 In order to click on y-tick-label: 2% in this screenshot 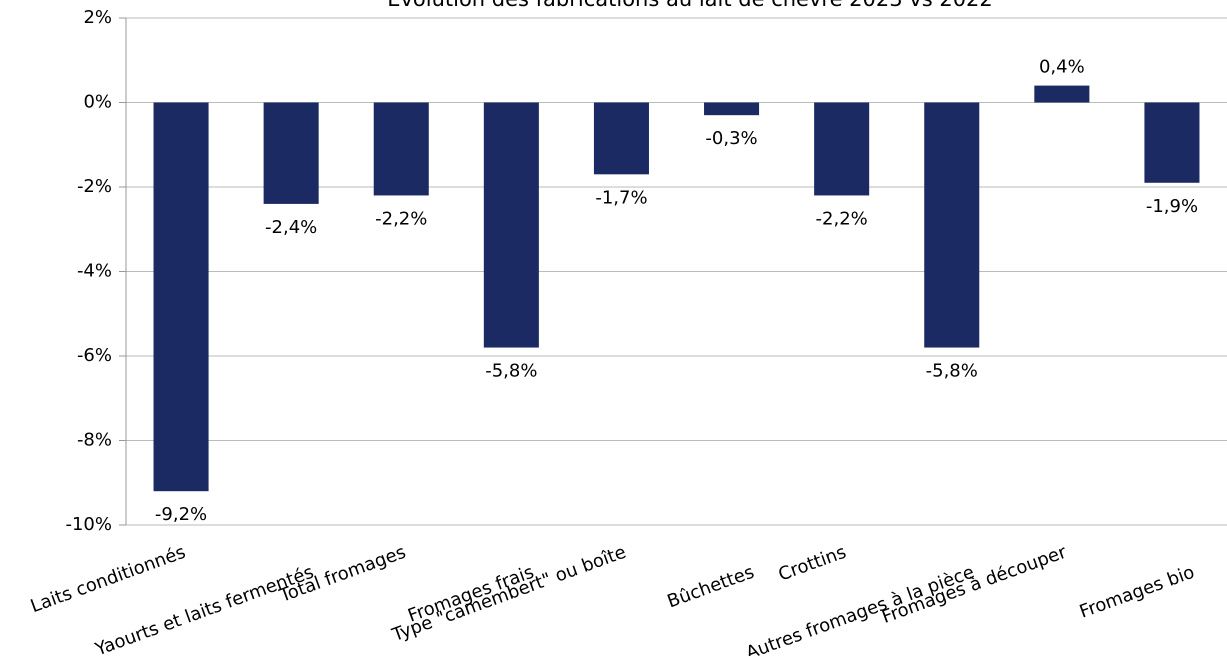, I will do `click(97, 17)`.